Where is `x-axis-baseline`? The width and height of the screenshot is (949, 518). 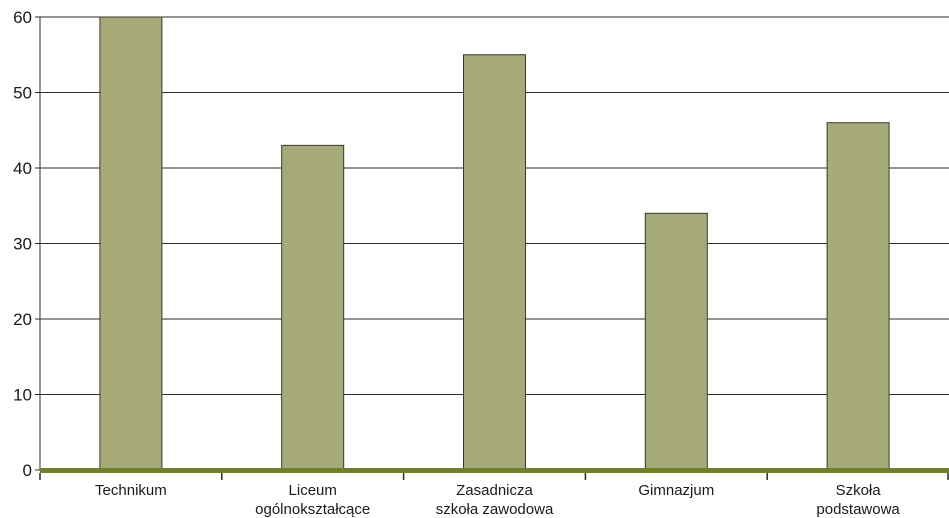 x-axis-baseline is located at coordinates (494, 470).